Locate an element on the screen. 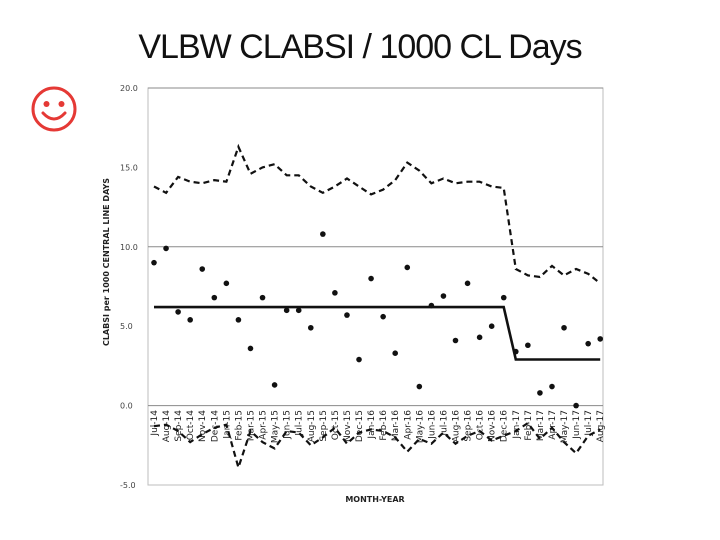  x-tick-label: Sep-14 is located at coordinates (179, 426).